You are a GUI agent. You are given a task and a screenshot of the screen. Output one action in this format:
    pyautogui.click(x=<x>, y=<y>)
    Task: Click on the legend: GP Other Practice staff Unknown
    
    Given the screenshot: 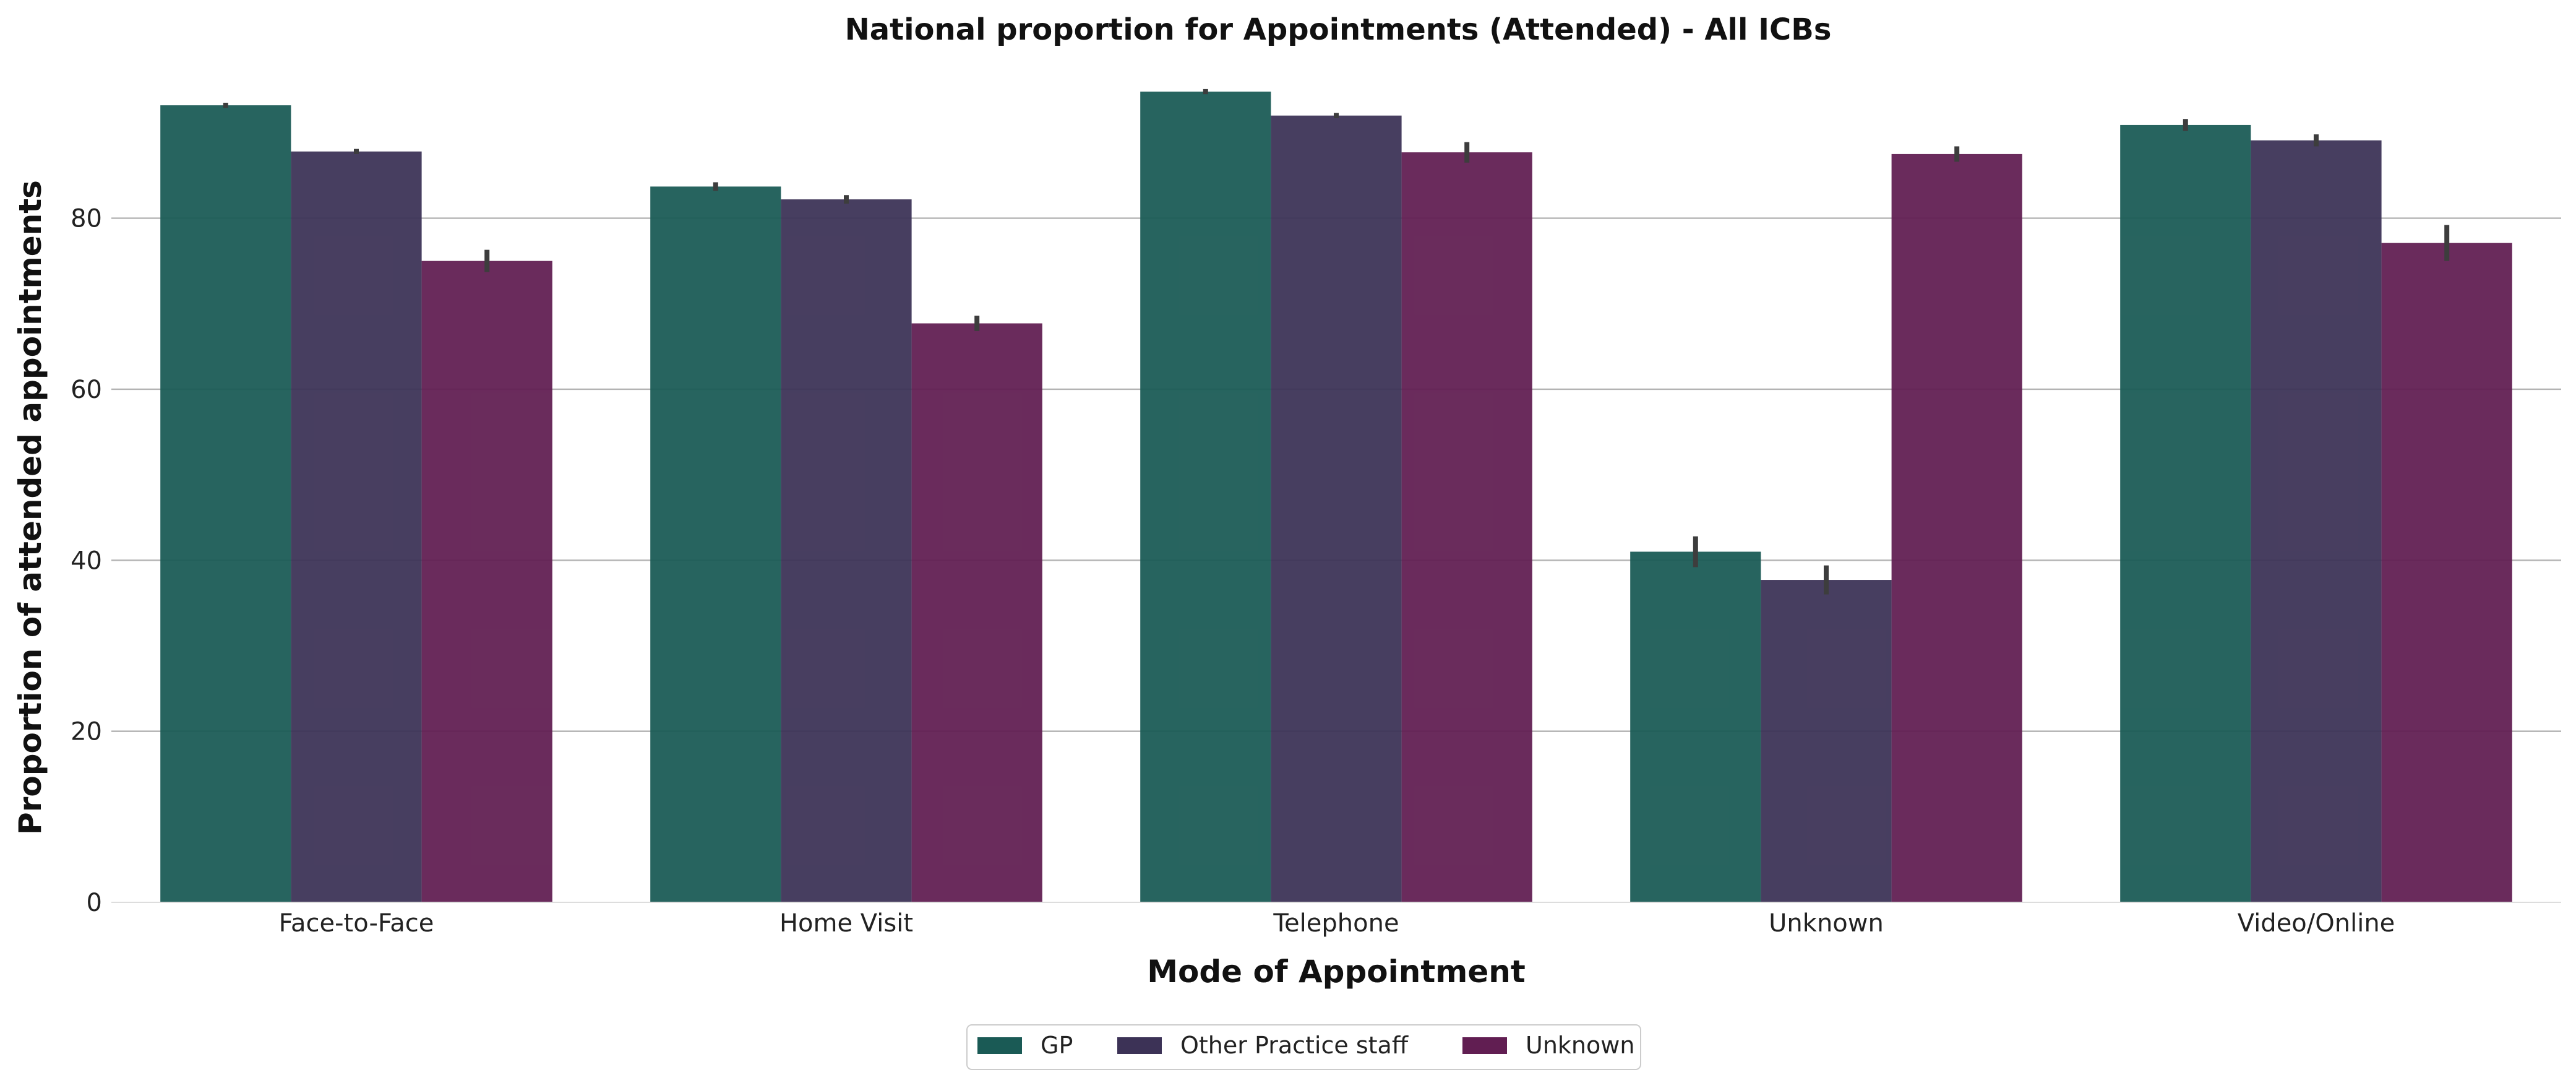 What is the action you would take?
    pyautogui.click(x=1303, y=1047)
    